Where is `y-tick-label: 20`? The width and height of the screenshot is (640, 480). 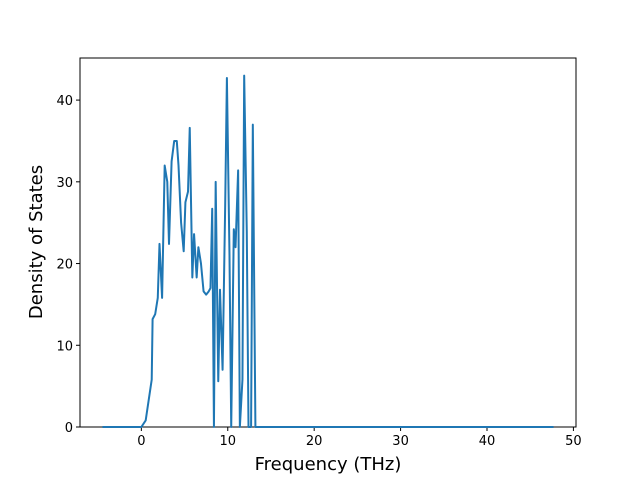
y-tick-label: 20 is located at coordinates (64, 265).